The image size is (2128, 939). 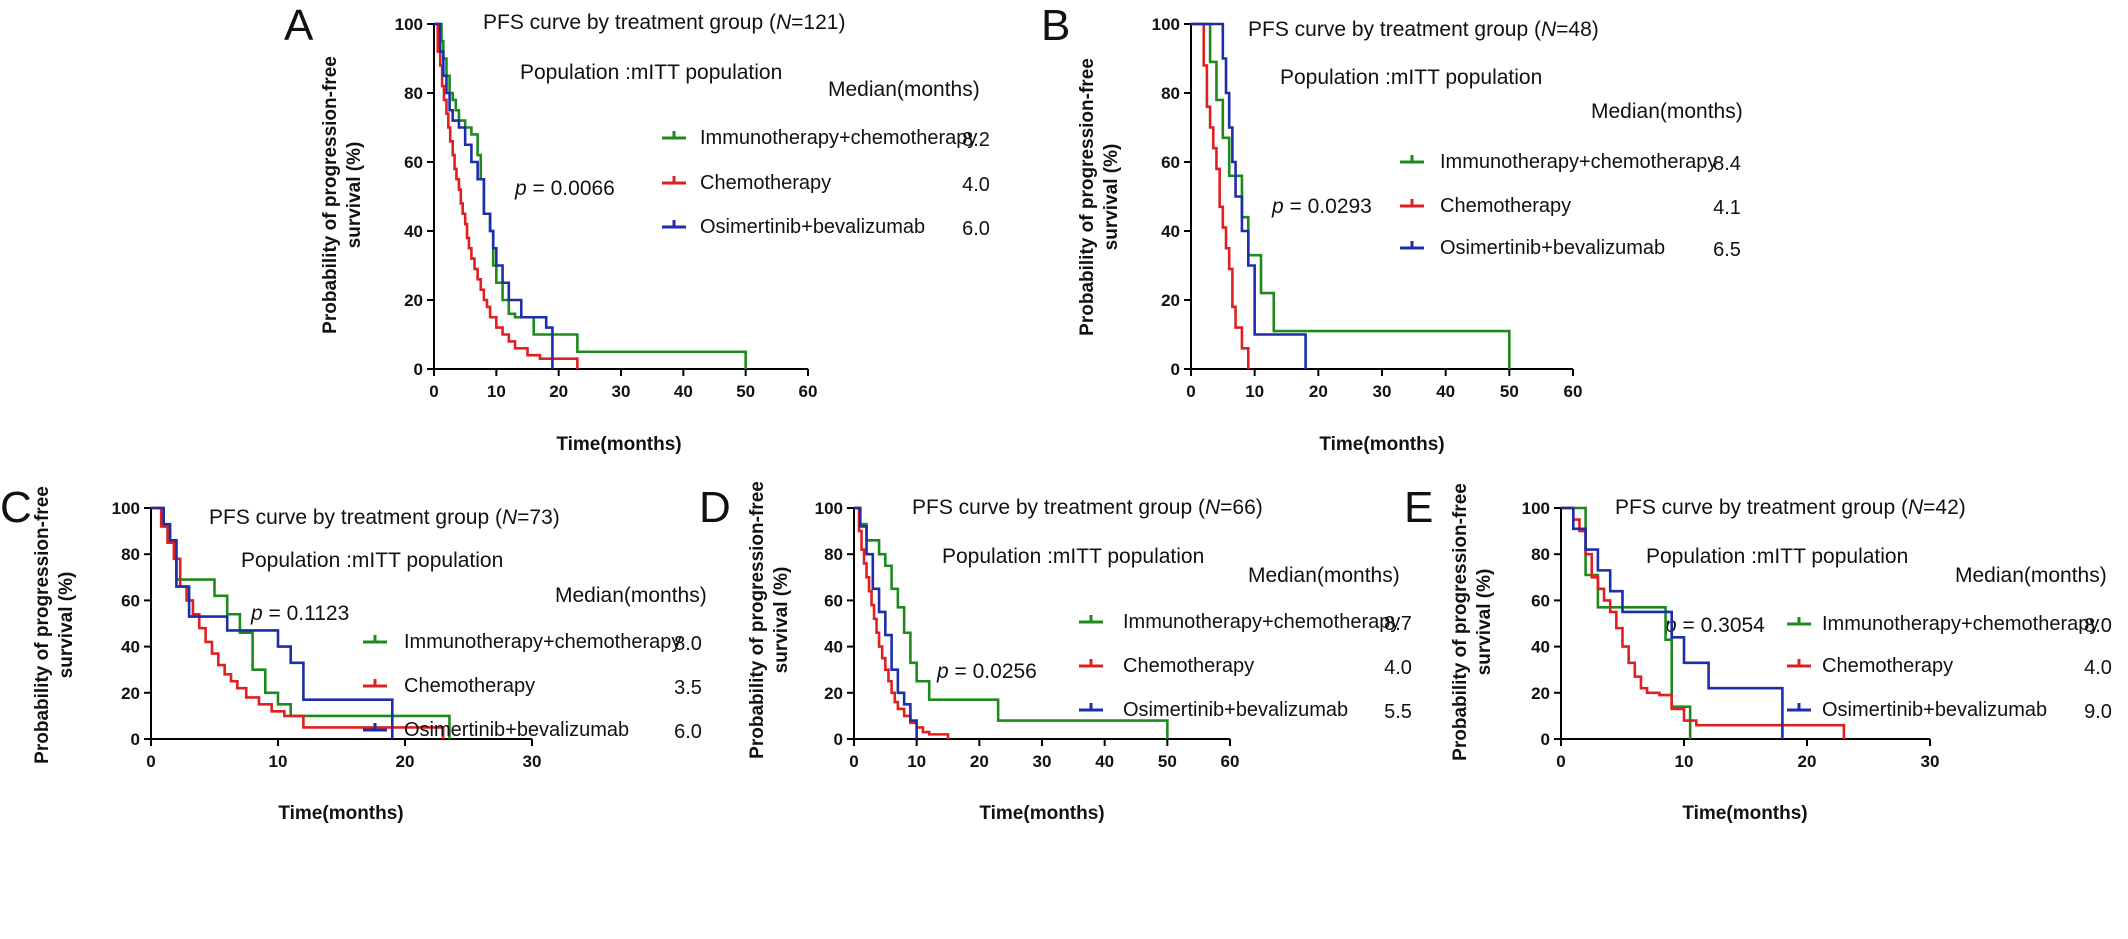 I want to click on p-value: p = 0.0293, so click(x=1321, y=206).